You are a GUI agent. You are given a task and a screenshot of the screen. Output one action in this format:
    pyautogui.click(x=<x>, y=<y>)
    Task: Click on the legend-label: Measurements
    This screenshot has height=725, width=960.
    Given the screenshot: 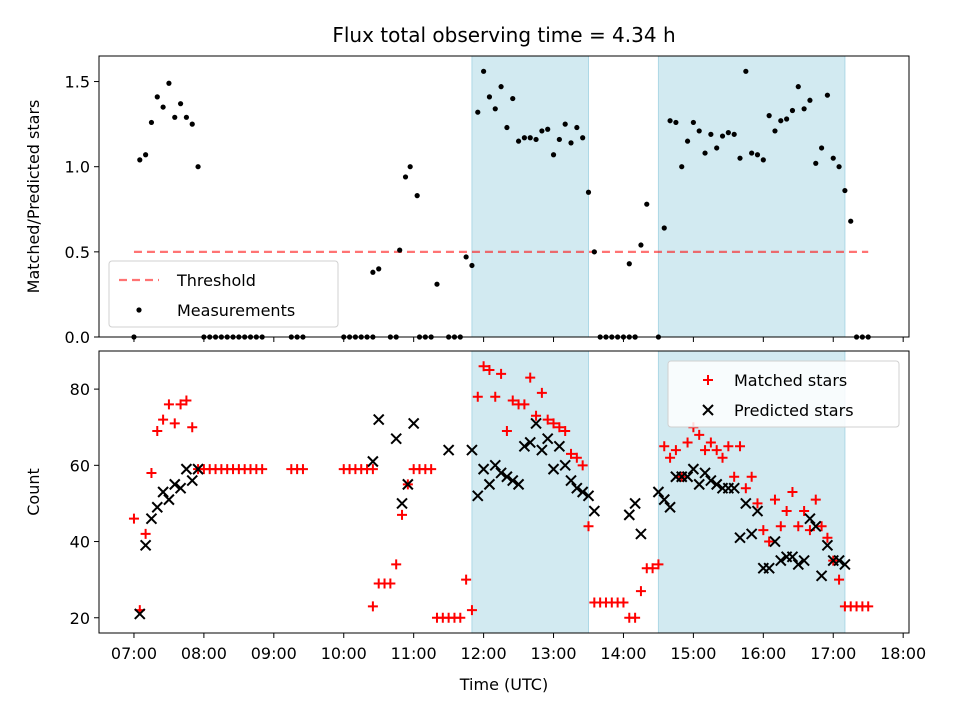 What is the action you would take?
    pyautogui.click(x=236, y=310)
    